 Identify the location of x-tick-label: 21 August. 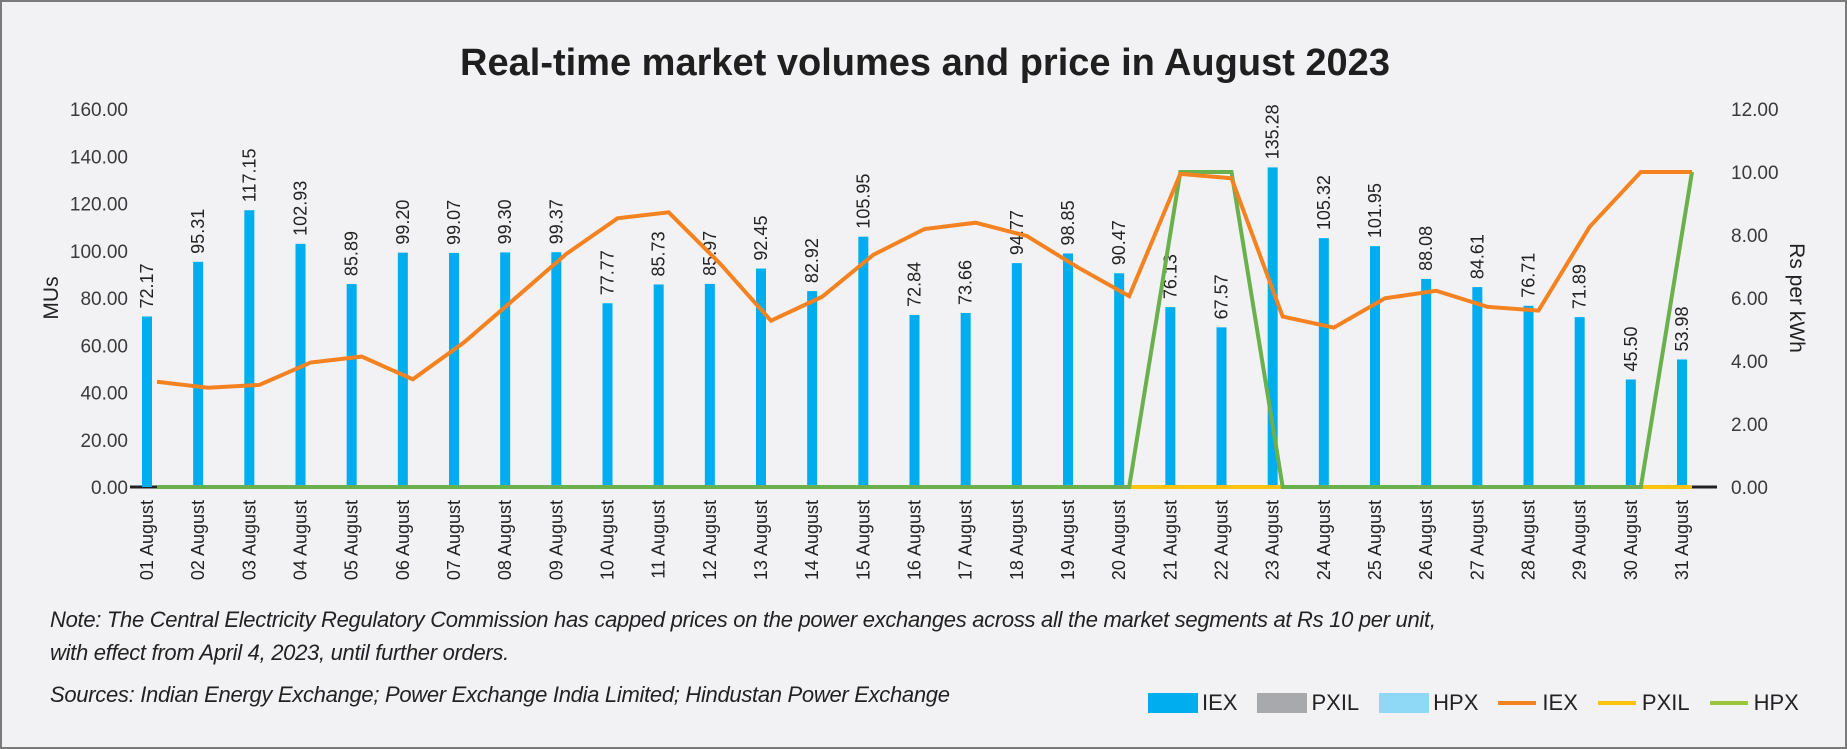
(1170, 540).